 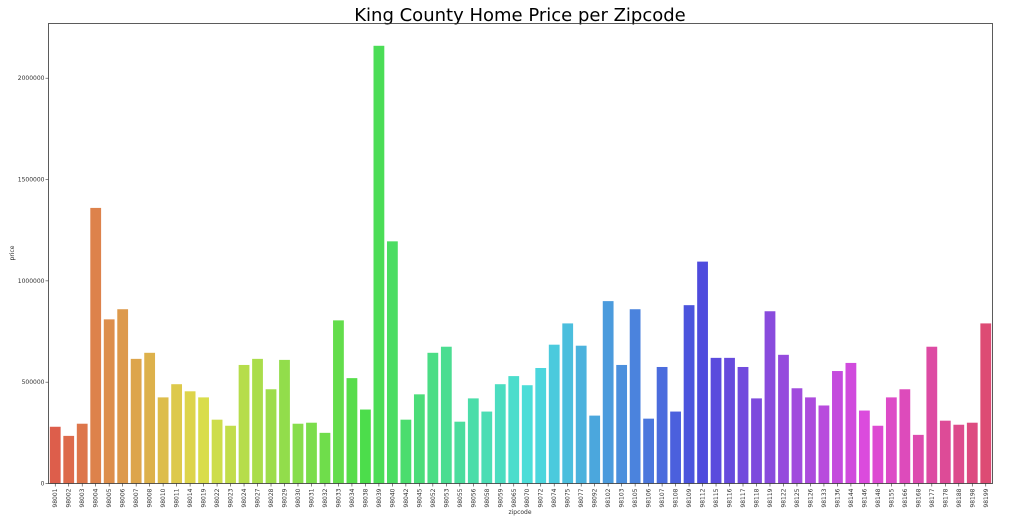 I want to click on x-tick-label: 98105, so click(x=635, y=497).